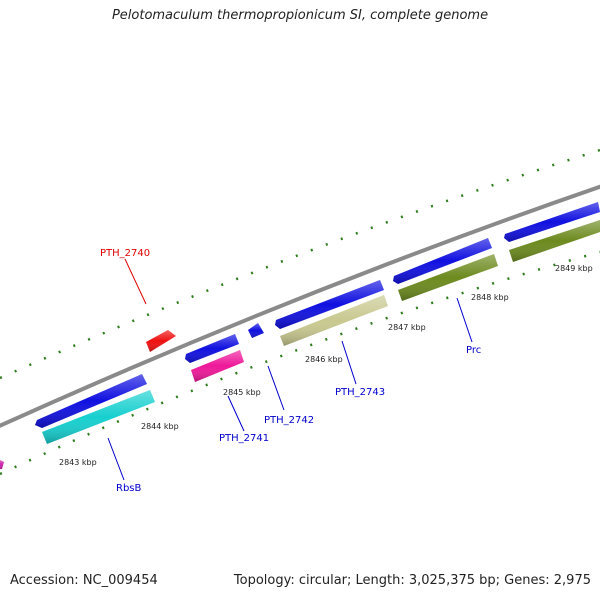 Image resolution: width=600 pixels, height=600 pixels. What do you see at coordinates (360, 392) in the screenshot?
I see `gene-label-pth2743: PTH_2743` at bounding box center [360, 392].